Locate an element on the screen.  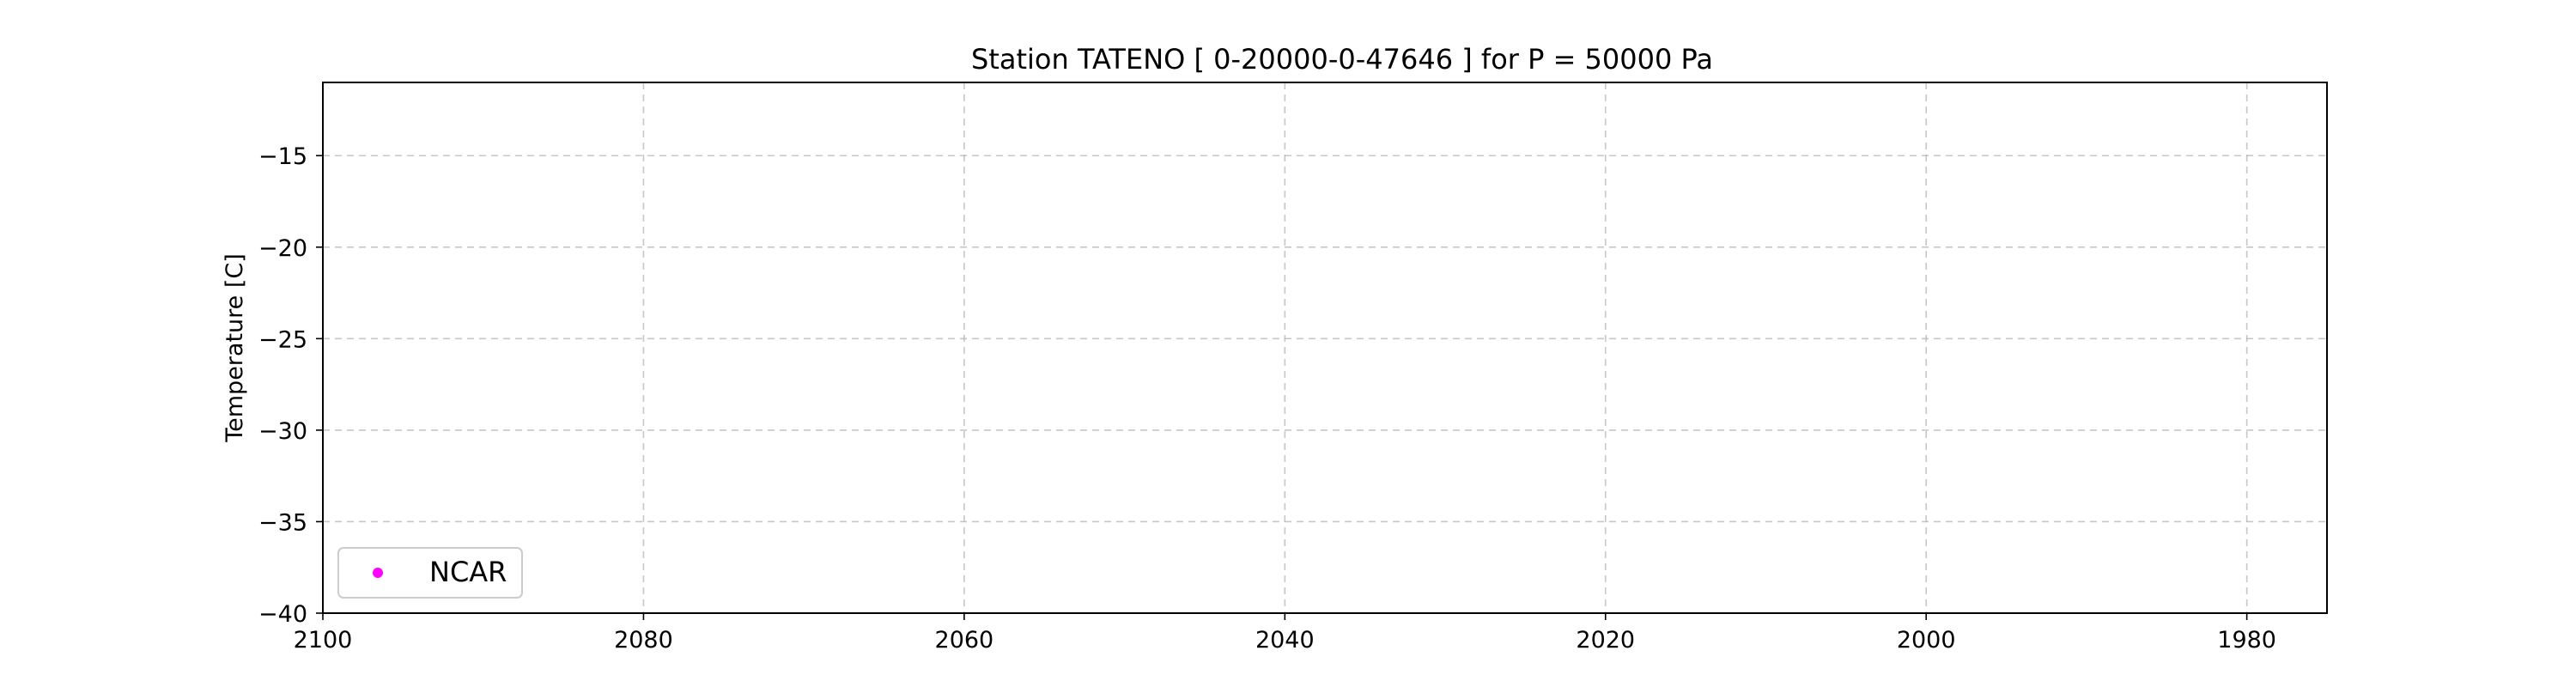
legend-box is located at coordinates (430, 573).